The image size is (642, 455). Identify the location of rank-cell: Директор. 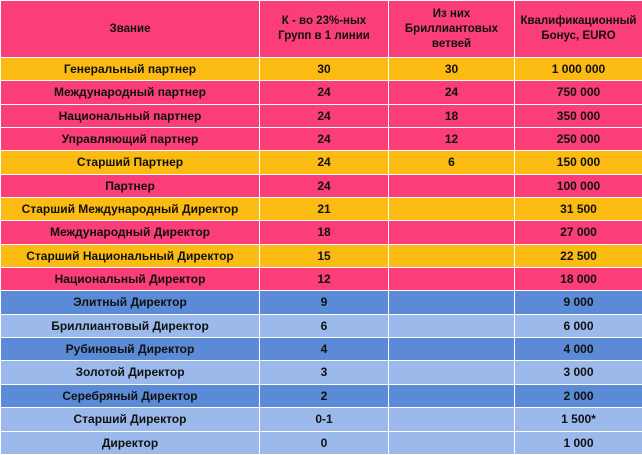
(130, 442).